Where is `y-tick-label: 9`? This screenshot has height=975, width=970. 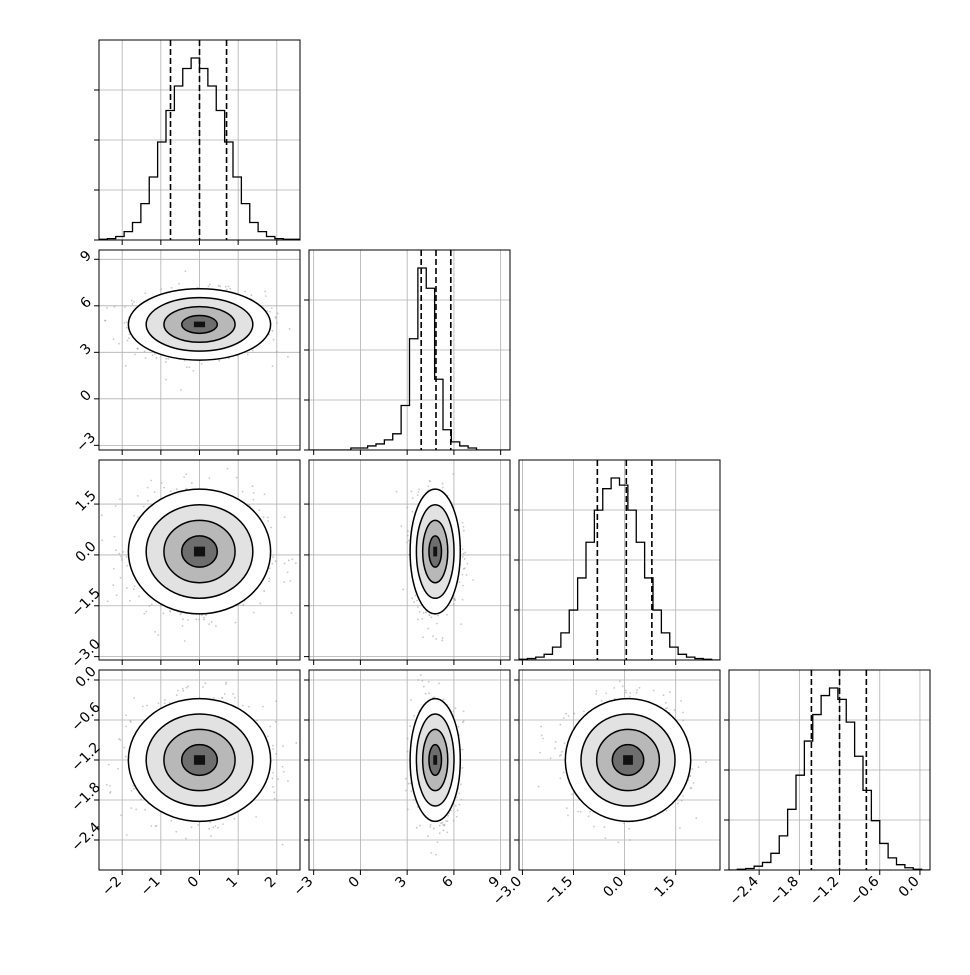 y-tick-label: 9 is located at coordinates (86, 257).